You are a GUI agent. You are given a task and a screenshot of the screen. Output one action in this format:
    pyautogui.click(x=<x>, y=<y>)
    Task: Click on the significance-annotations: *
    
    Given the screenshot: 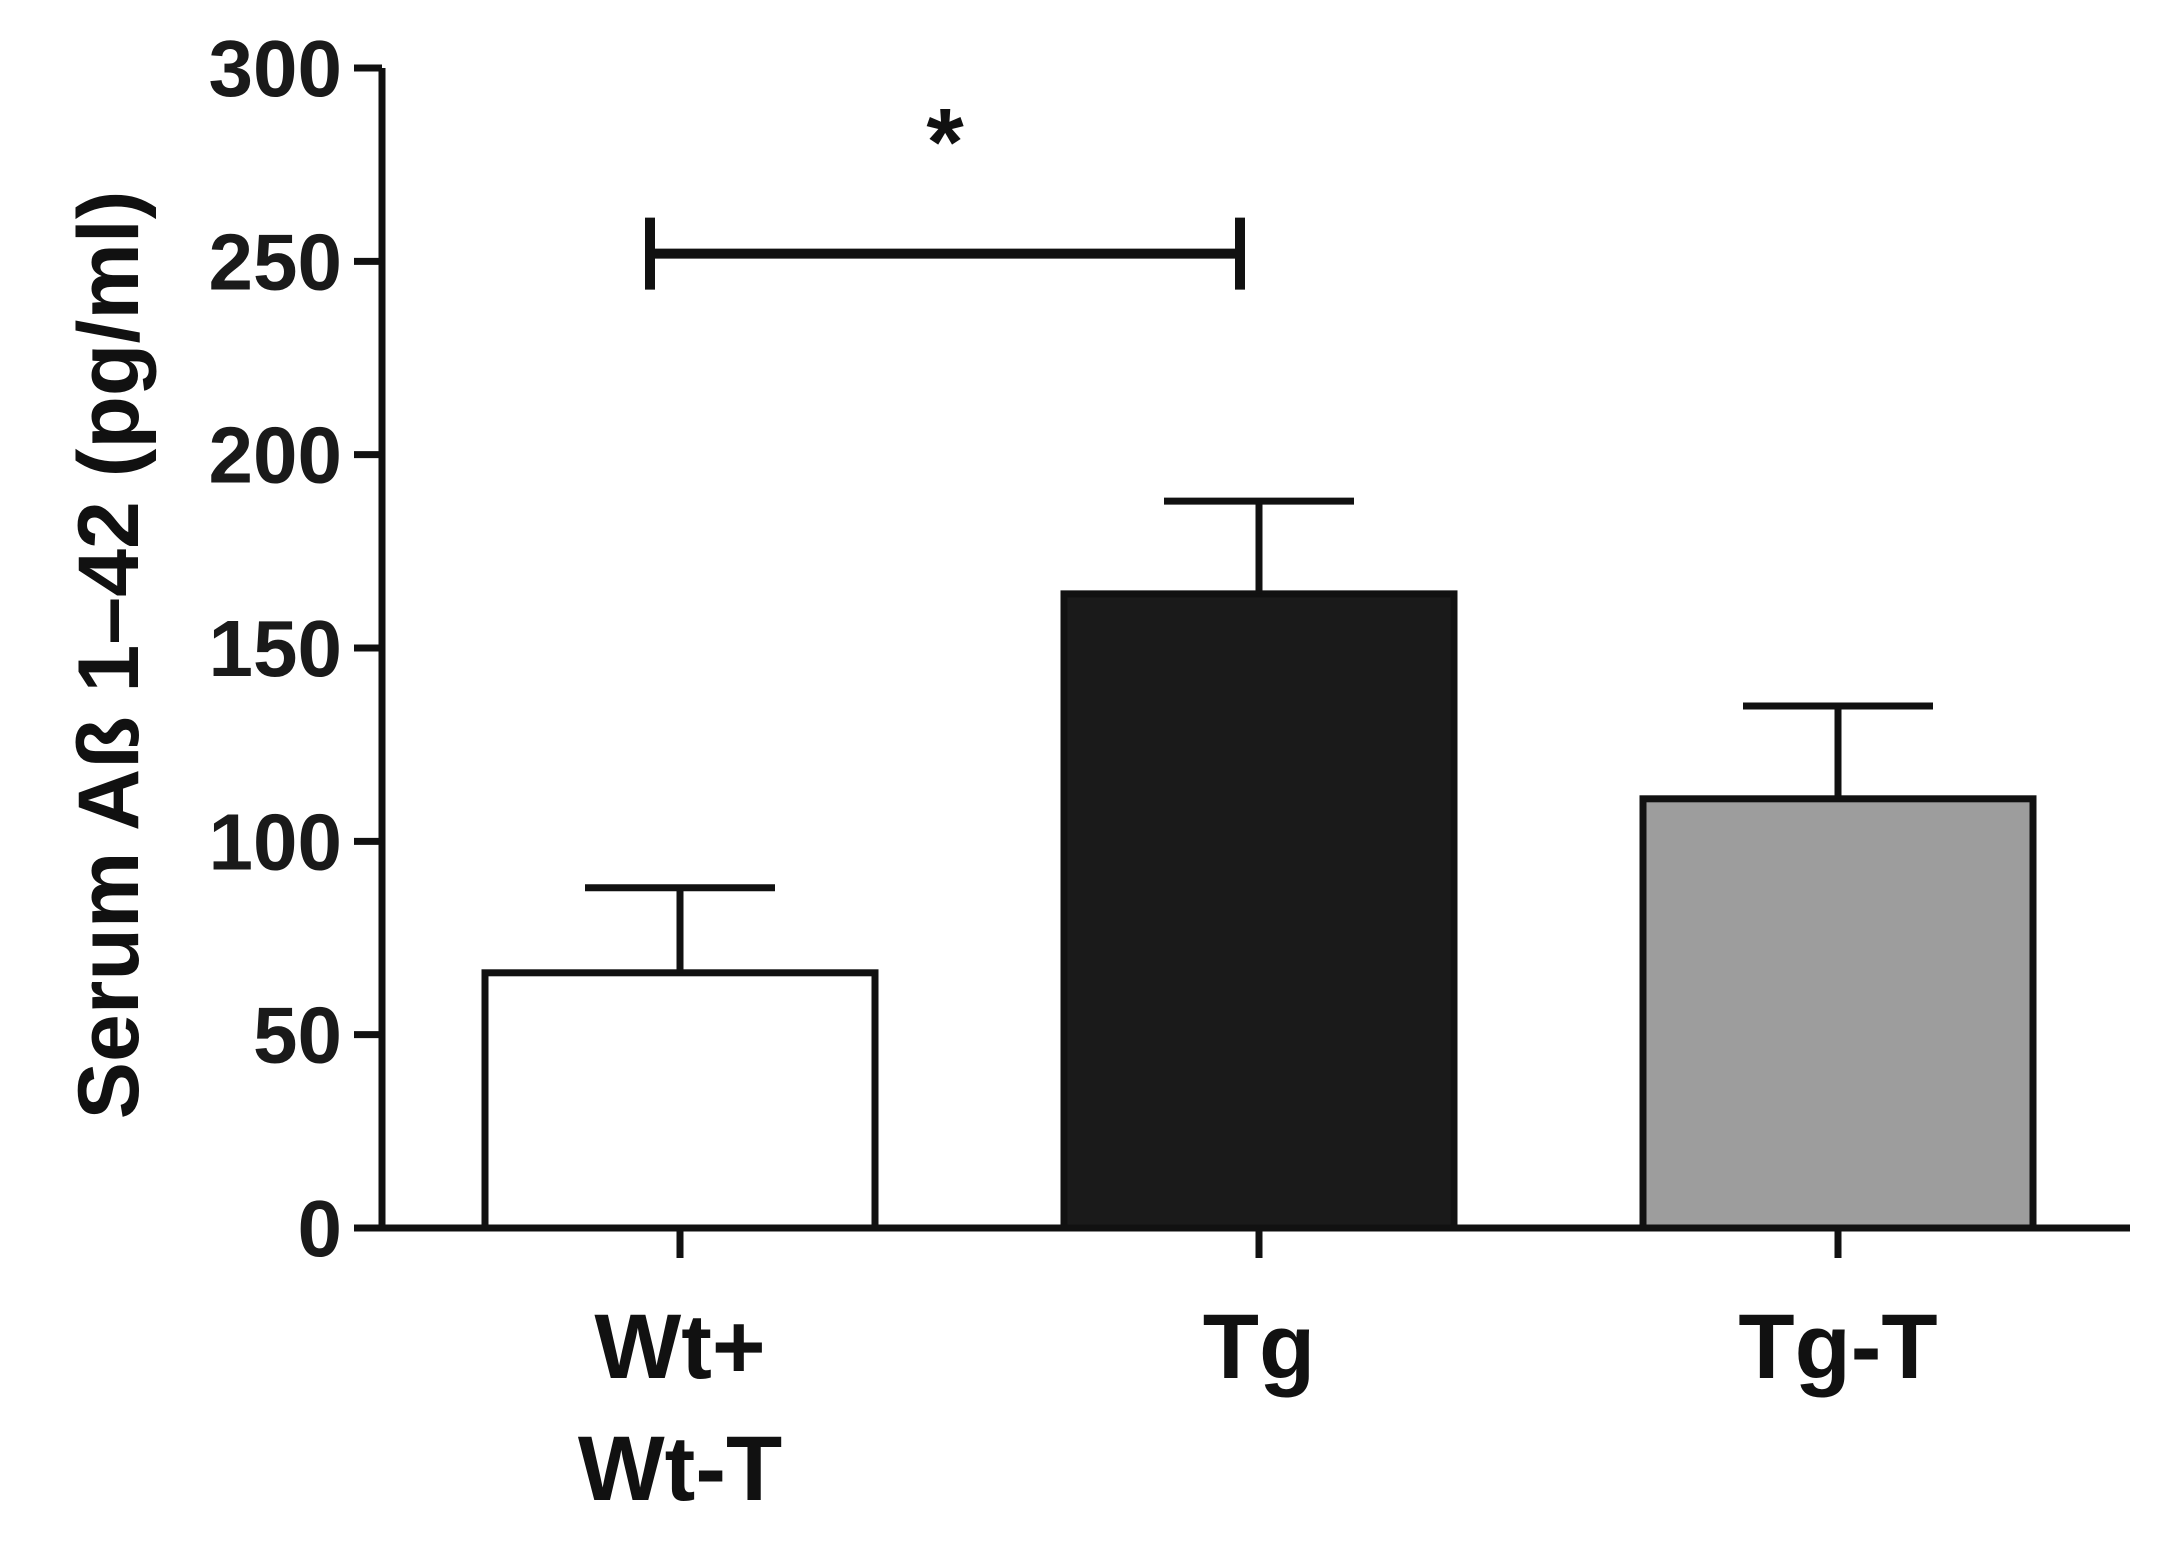 What is the action you would take?
    pyautogui.click(x=945, y=189)
    